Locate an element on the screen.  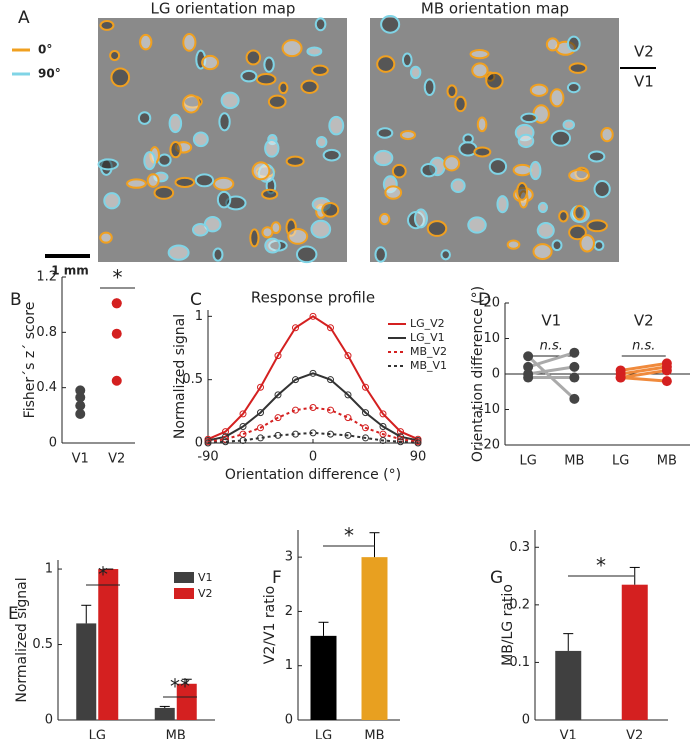
panel-label: G is located at coordinates (496, 578).